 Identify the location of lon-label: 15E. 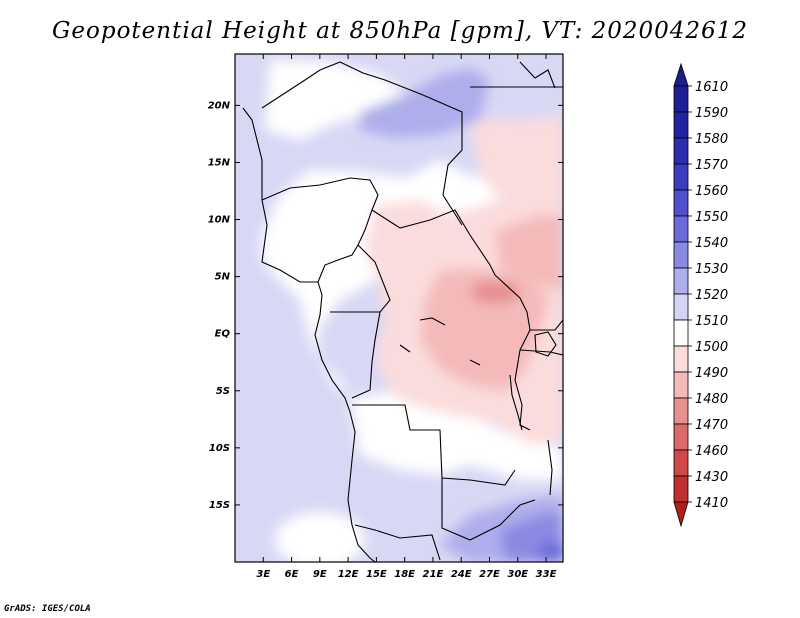
(376, 574).